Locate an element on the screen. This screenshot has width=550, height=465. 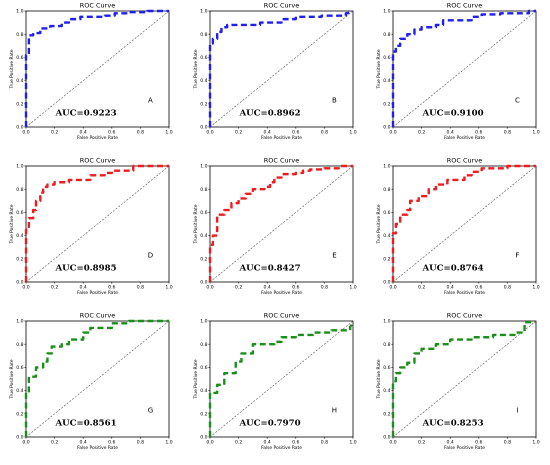
panel-letter-label: C is located at coordinates (517, 101).